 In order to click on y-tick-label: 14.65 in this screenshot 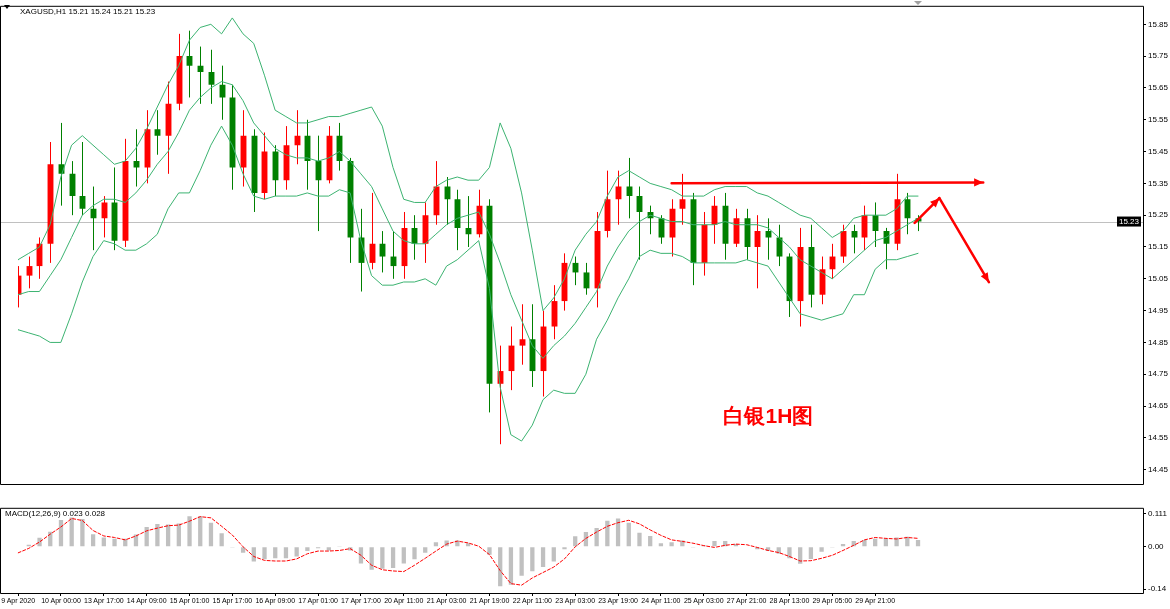, I will do `click(1158, 406)`.